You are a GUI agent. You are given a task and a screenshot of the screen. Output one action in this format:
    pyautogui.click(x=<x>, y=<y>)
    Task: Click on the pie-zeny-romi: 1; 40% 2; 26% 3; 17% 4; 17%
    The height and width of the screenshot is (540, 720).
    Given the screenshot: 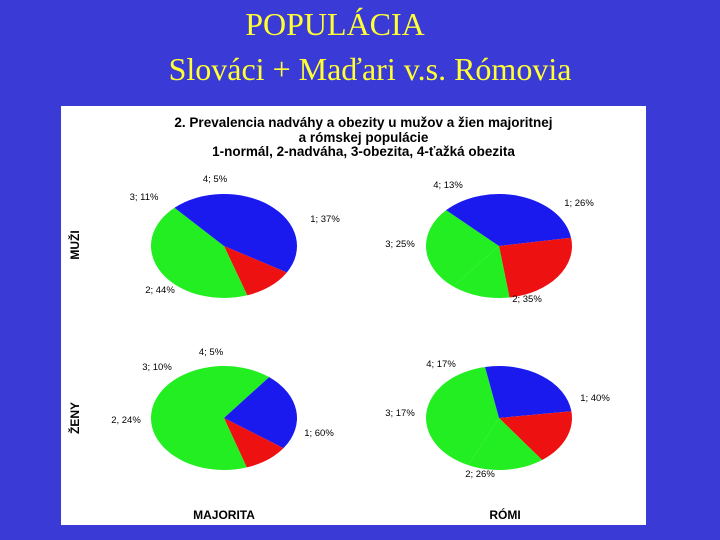 What is the action you would take?
    pyautogui.click(x=497, y=419)
    